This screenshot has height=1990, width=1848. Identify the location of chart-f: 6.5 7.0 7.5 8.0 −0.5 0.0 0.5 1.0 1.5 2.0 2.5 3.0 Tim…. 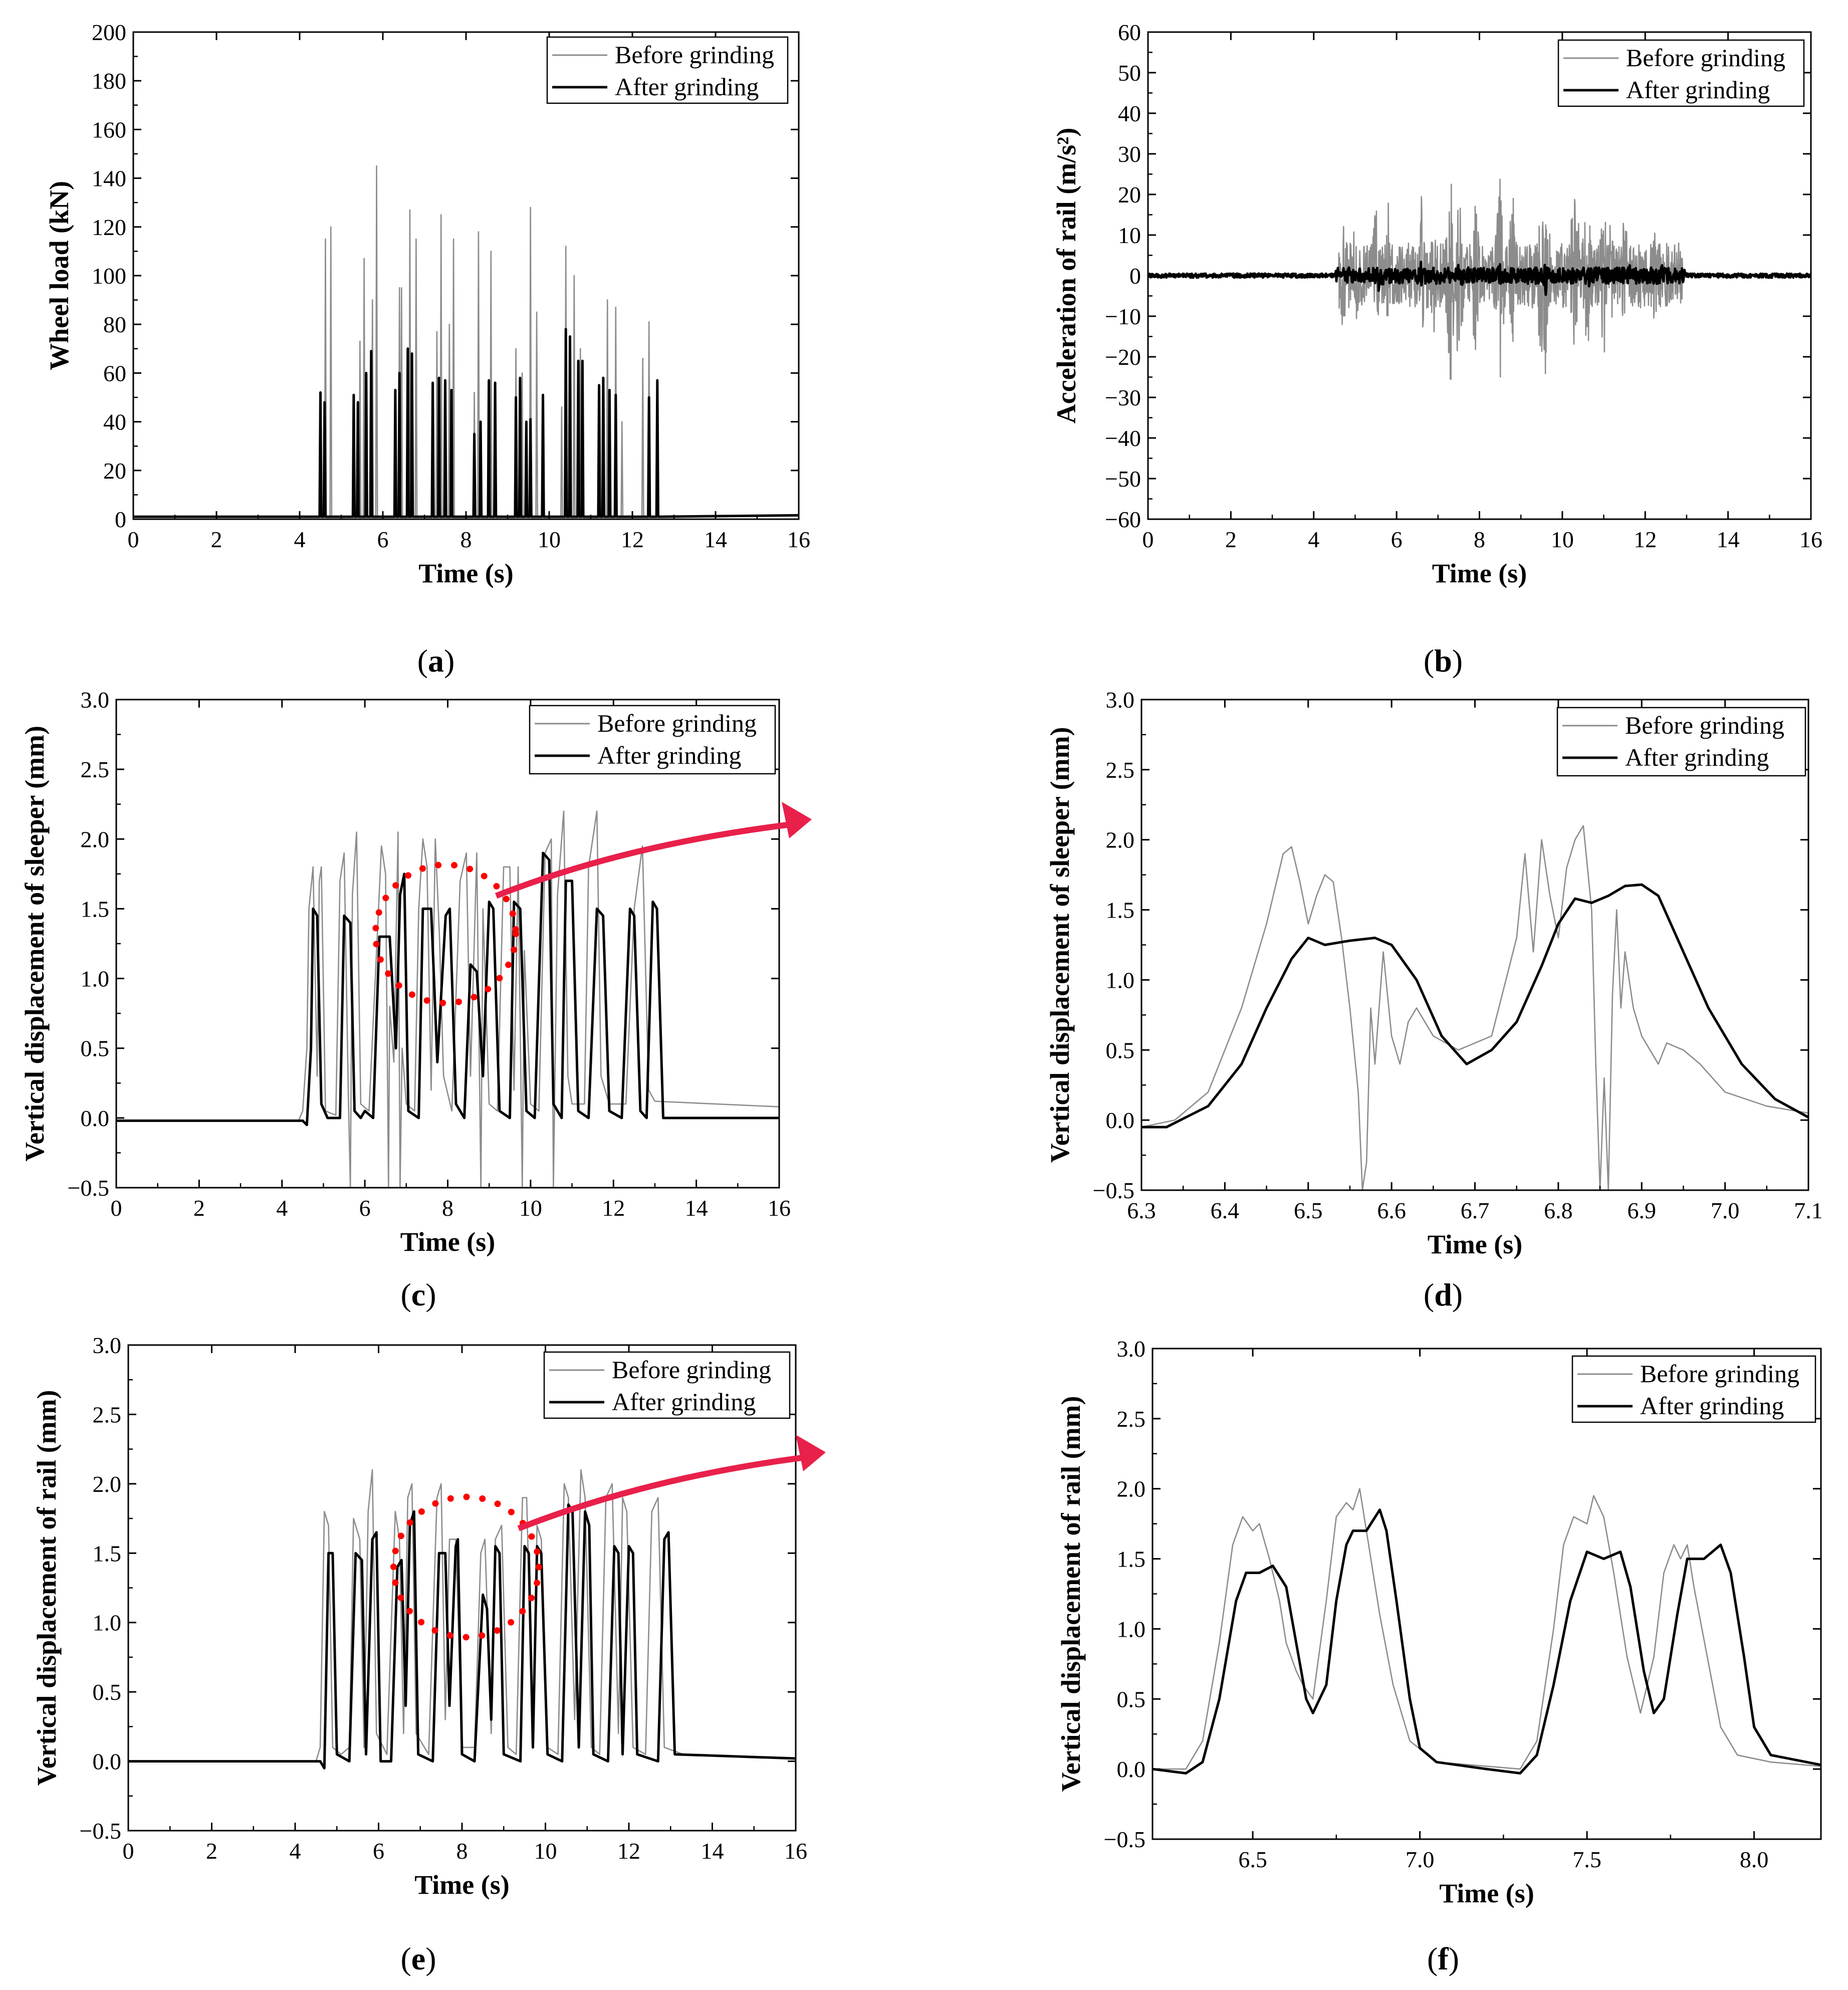
(1439, 1656).